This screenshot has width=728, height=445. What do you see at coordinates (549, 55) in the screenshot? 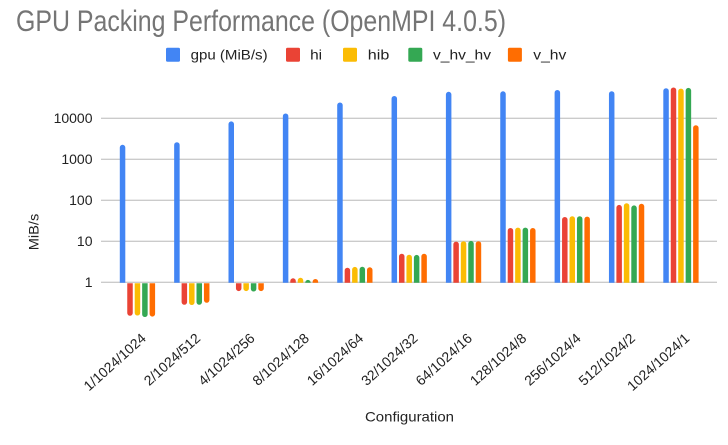
I see `svg-text: v_hv` at bounding box center [549, 55].